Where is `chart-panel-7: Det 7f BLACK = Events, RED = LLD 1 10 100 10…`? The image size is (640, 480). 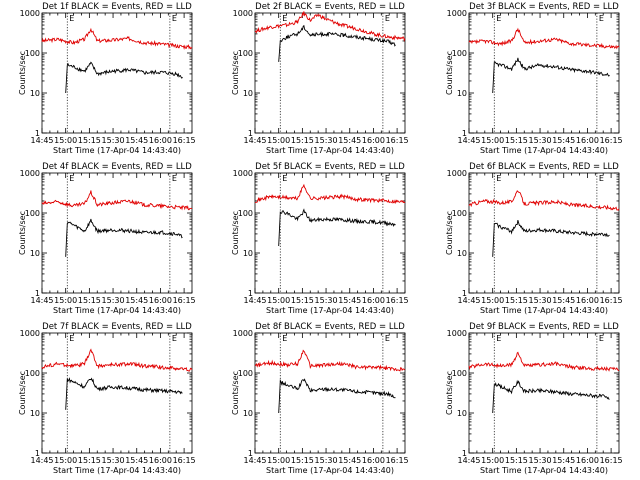 chart-panel-7: Det 7f BLACK = Events, RED = LLD 1 10 100 10… is located at coordinates (107, 398).